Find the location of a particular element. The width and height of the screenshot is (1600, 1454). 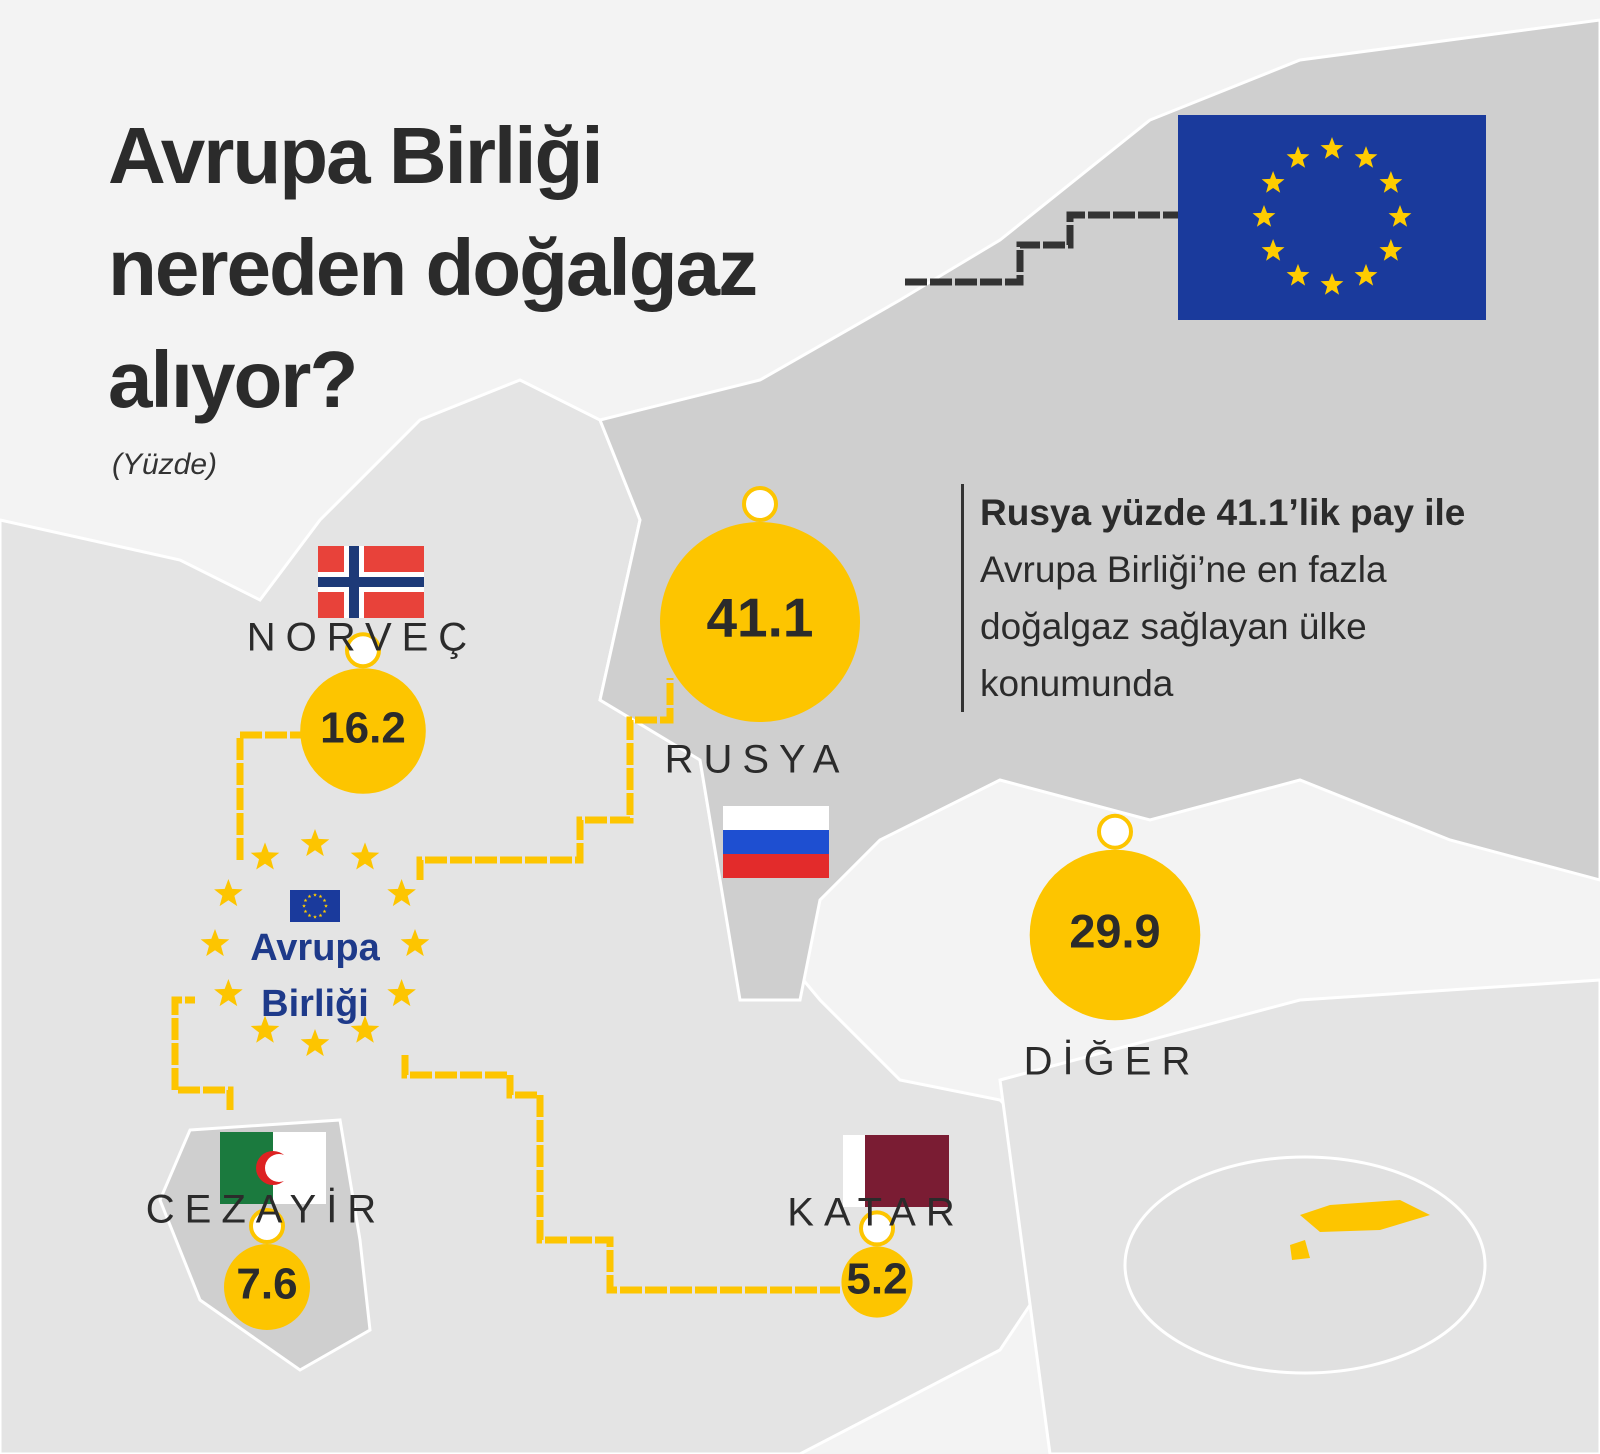

country-label: NORVEÇ is located at coordinates (362, 638).